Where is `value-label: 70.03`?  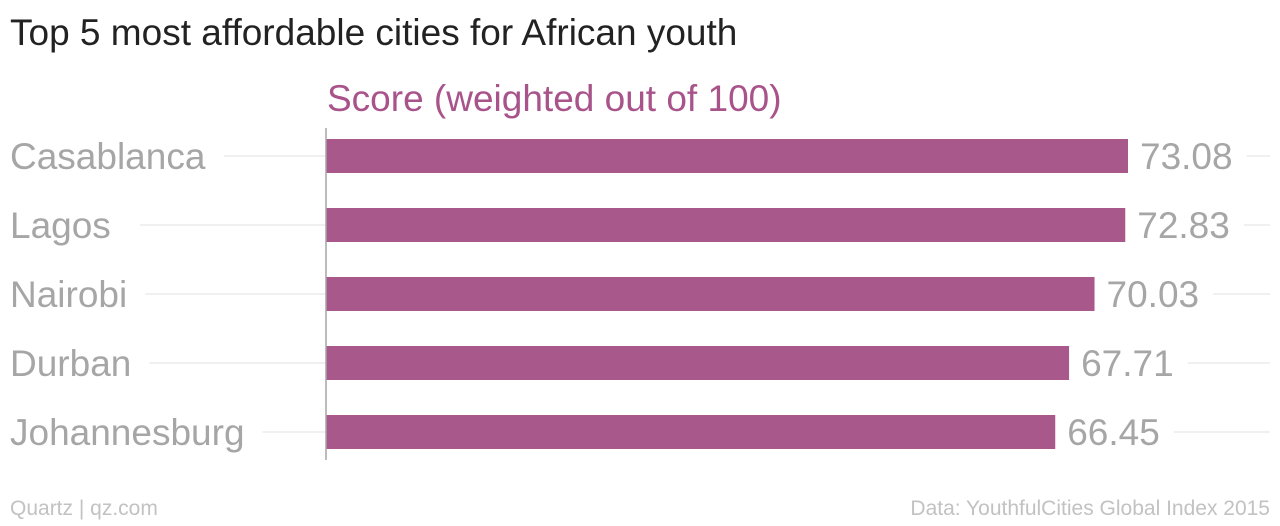 value-label: 70.03 is located at coordinates (1153, 294).